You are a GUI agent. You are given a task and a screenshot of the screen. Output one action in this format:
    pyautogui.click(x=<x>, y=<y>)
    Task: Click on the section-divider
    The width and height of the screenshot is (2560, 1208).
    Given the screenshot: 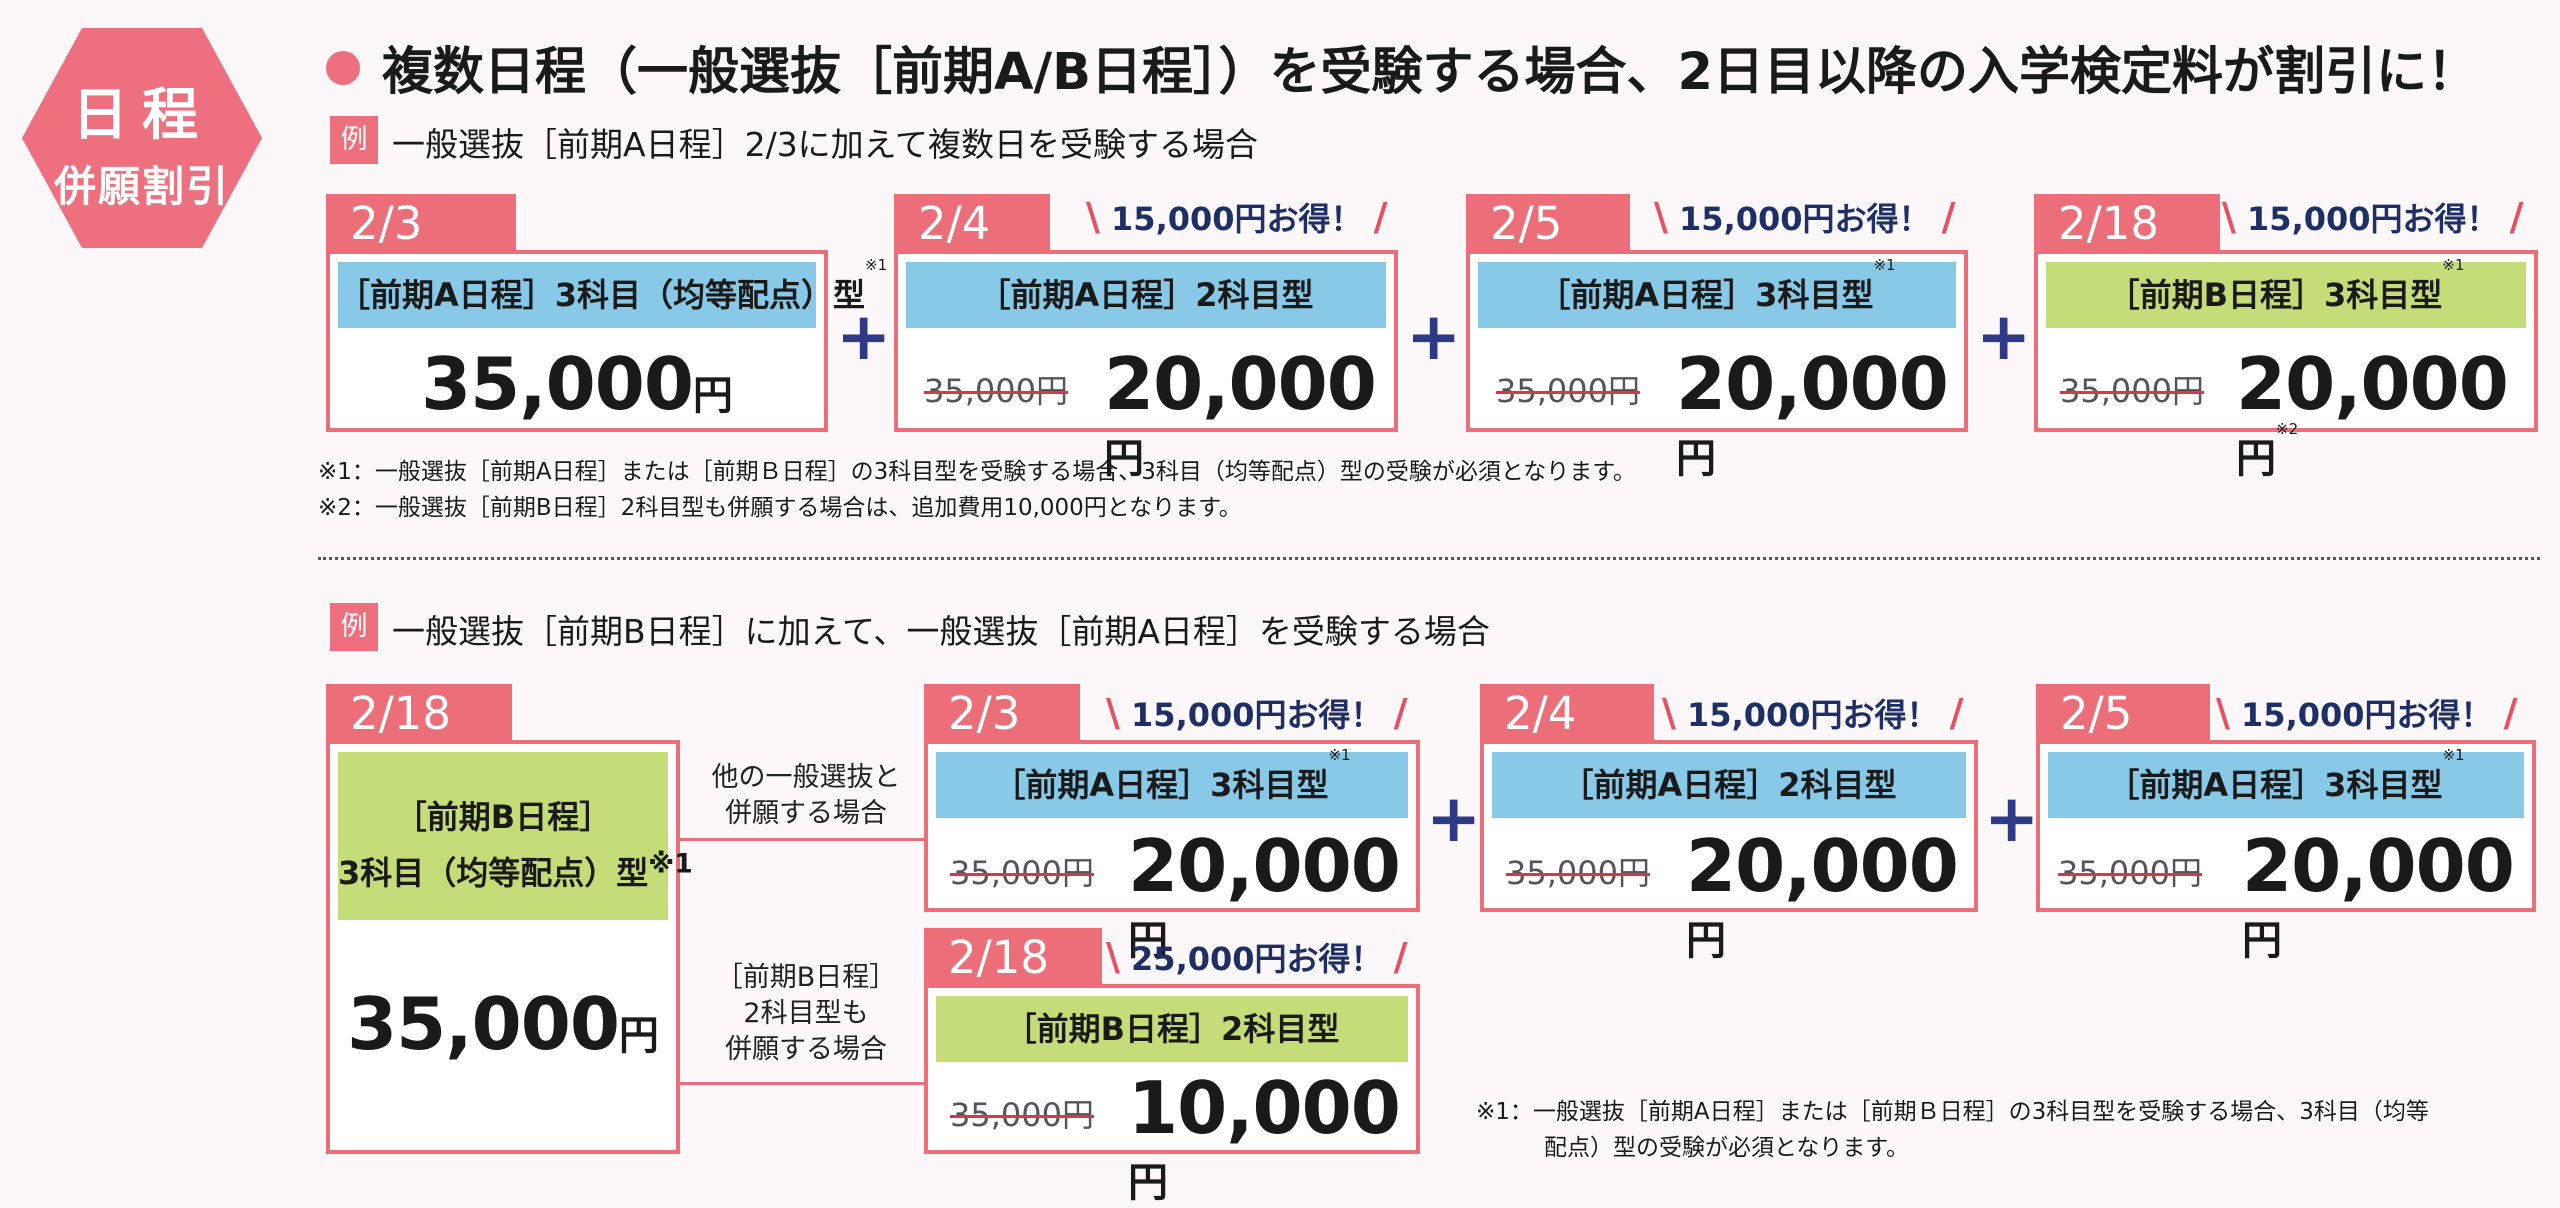 What is the action you would take?
    pyautogui.click(x=1429, y=558)
    